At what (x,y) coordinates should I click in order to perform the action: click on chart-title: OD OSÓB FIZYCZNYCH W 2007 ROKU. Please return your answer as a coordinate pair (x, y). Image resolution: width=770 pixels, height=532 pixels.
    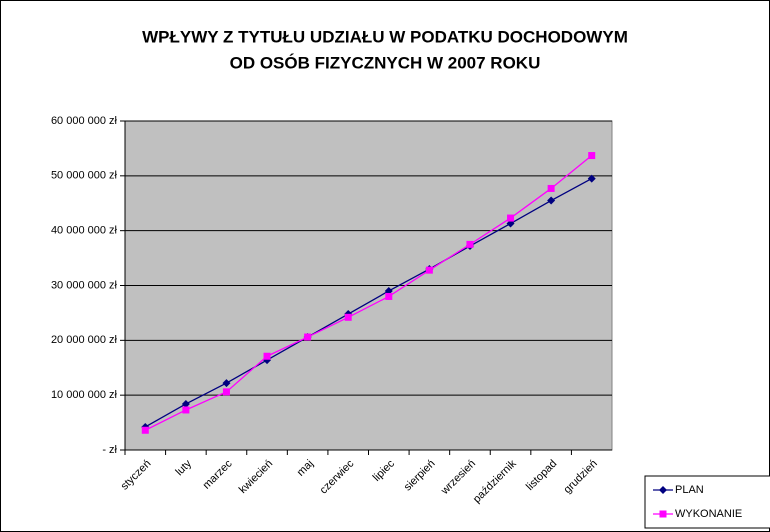
    Looking at the image, I should click on (385, 62).